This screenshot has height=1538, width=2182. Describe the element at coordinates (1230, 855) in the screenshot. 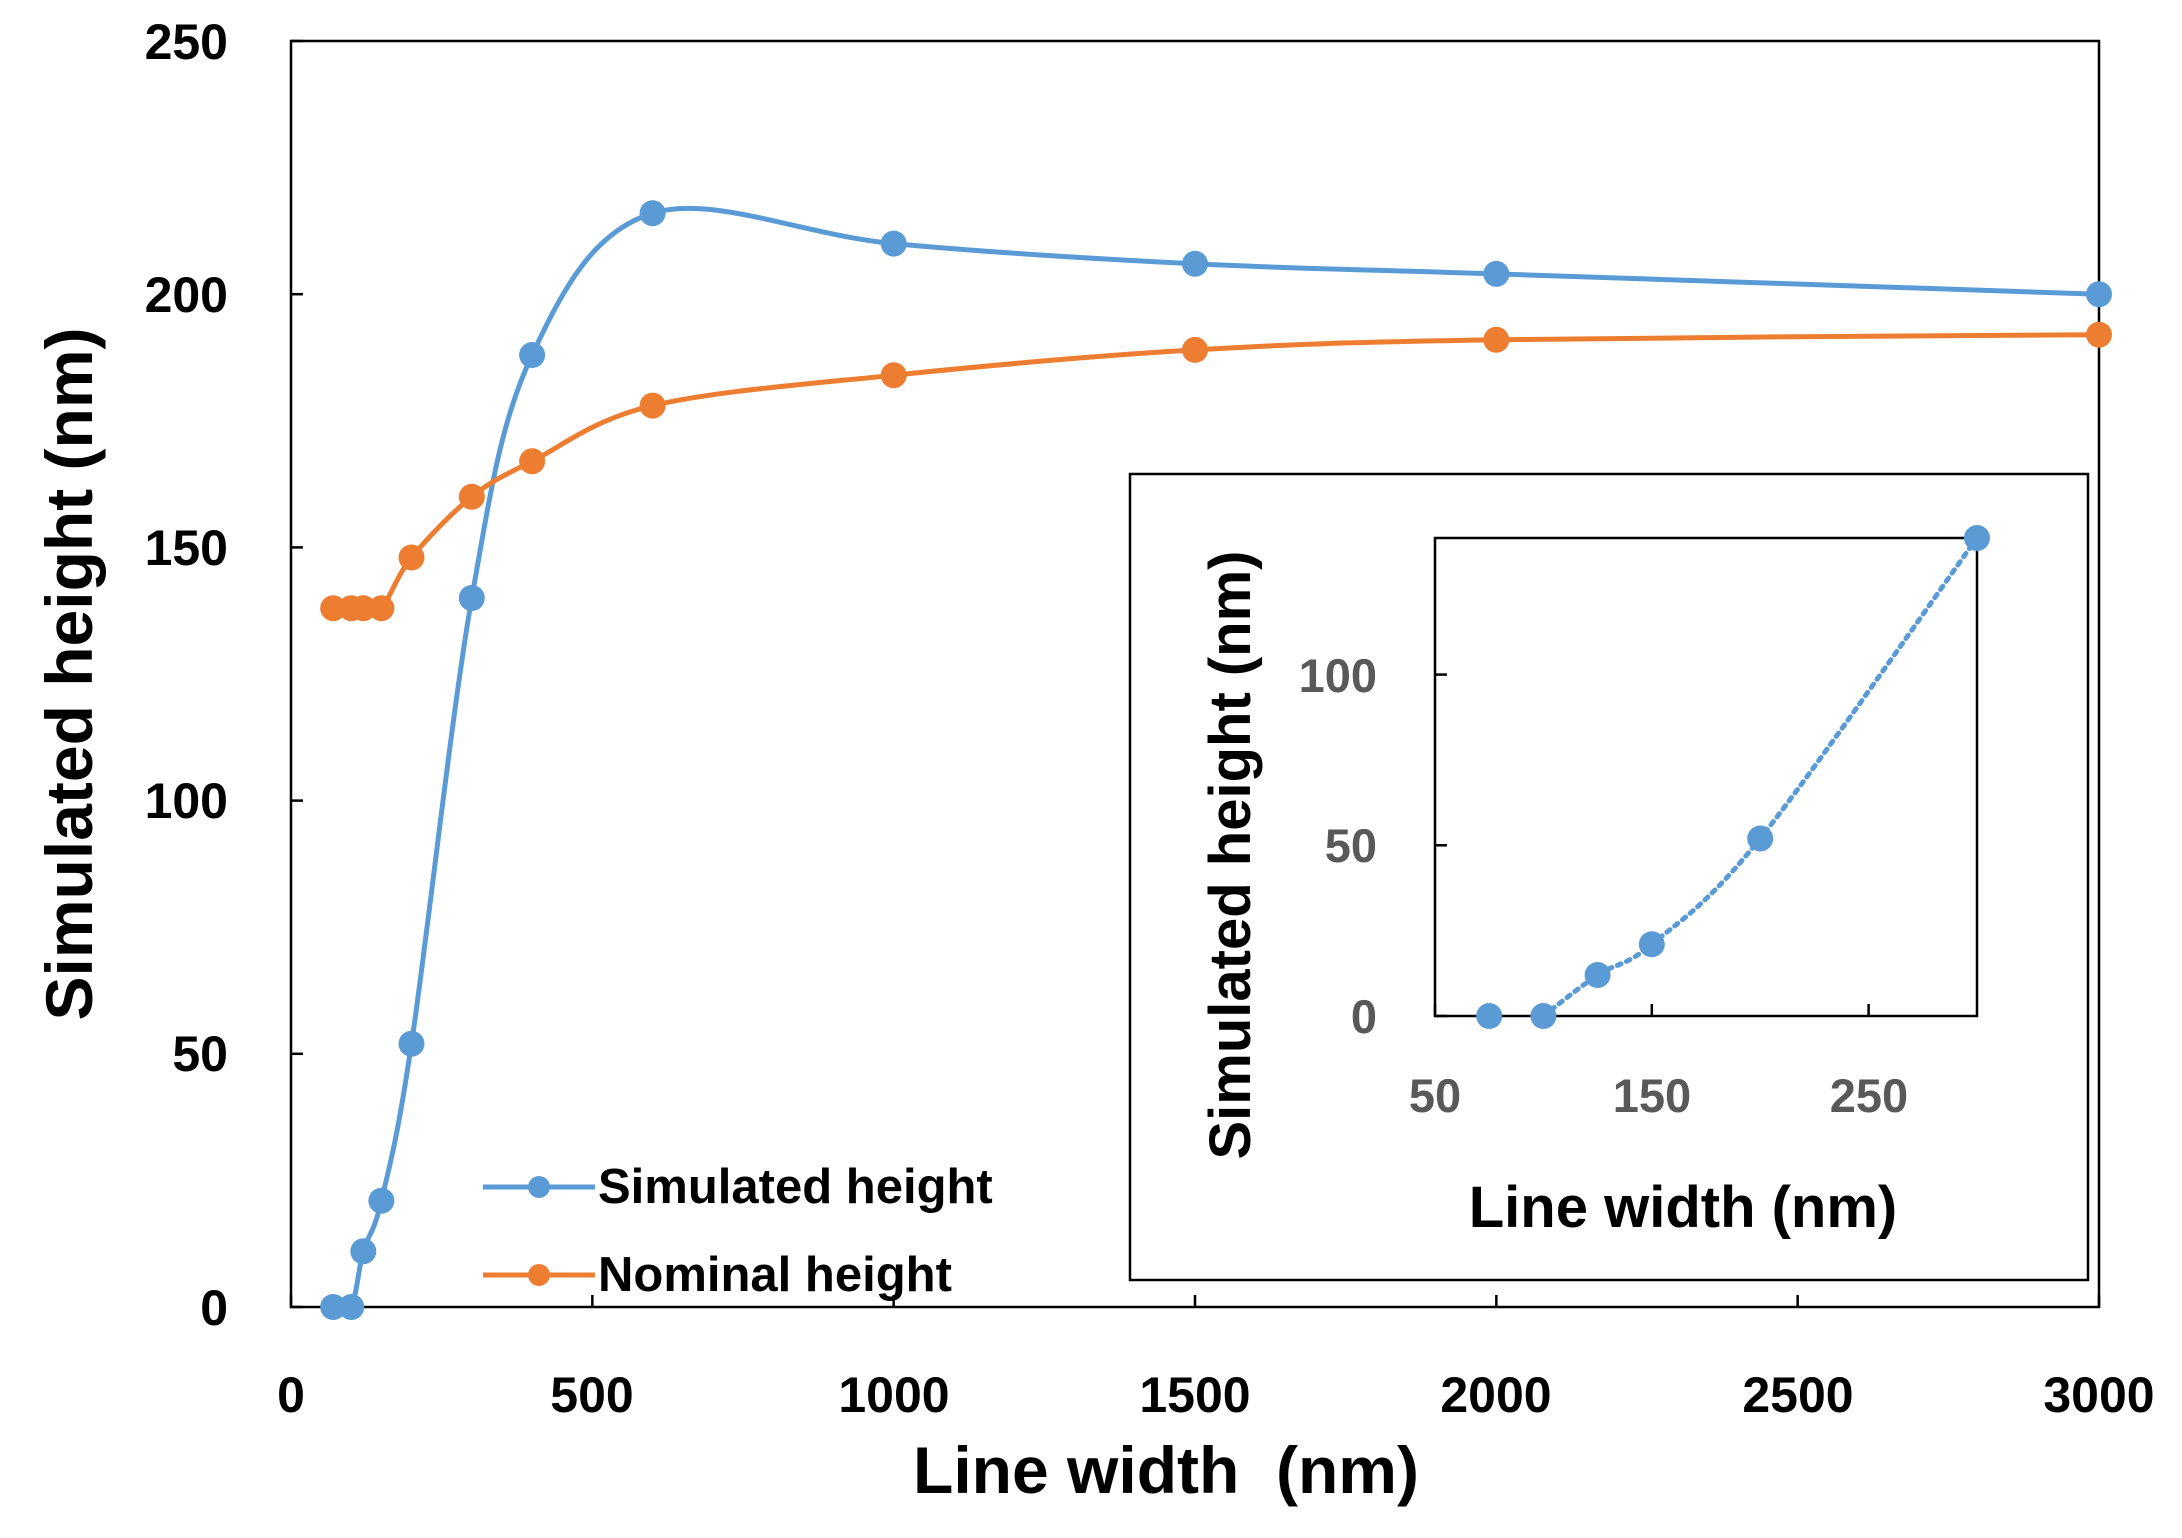

I see `inset-y-axis-title: Simulated height (nm)` at that location.